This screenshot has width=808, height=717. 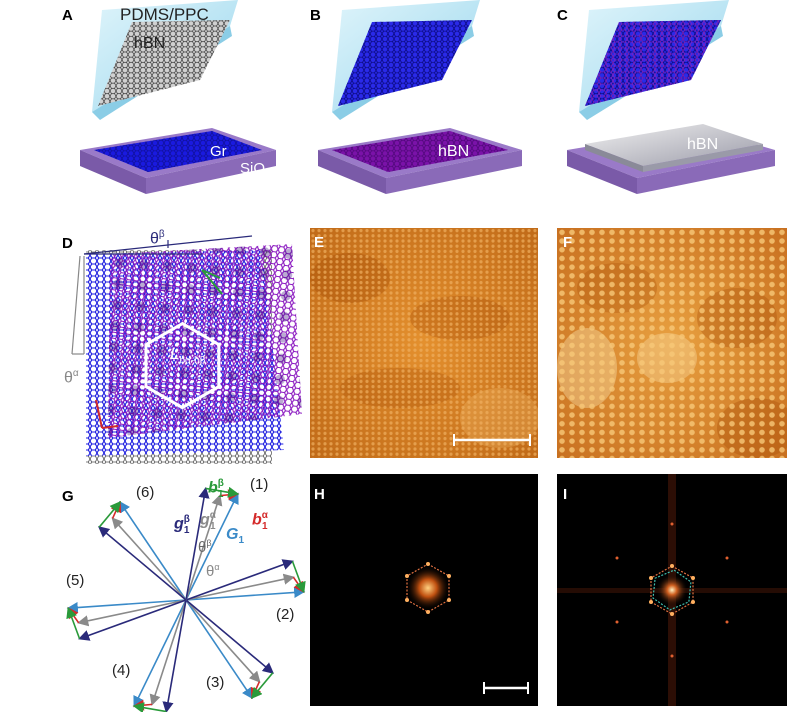 I want to click on panel-e-label: E, so click(x=319, y=242).